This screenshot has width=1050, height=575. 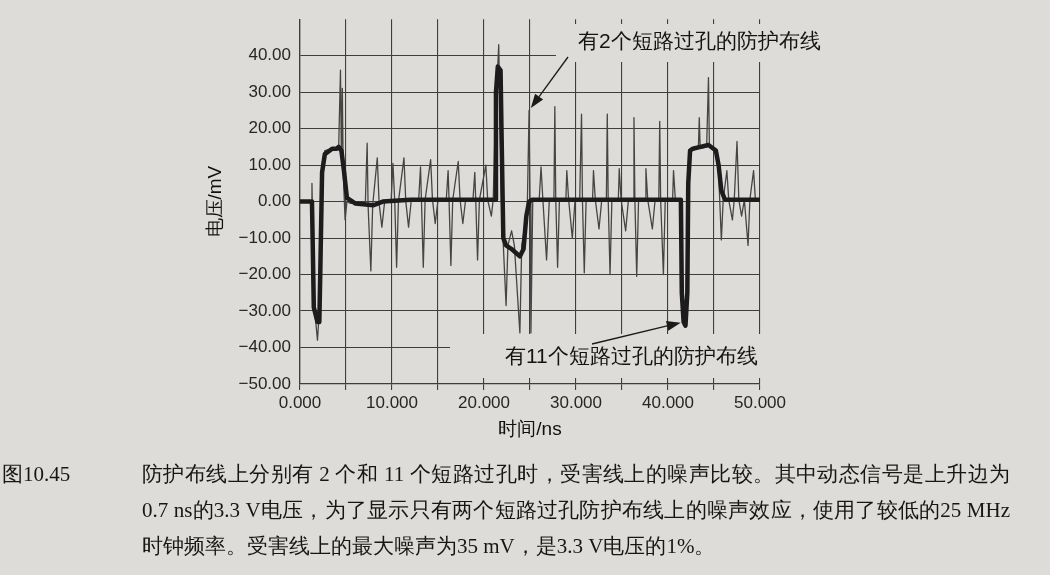 What do you see at coordinates (264, 237) in the screenshot?
I see `y-tick-label: −10.00` at bounding box center [264, 237].